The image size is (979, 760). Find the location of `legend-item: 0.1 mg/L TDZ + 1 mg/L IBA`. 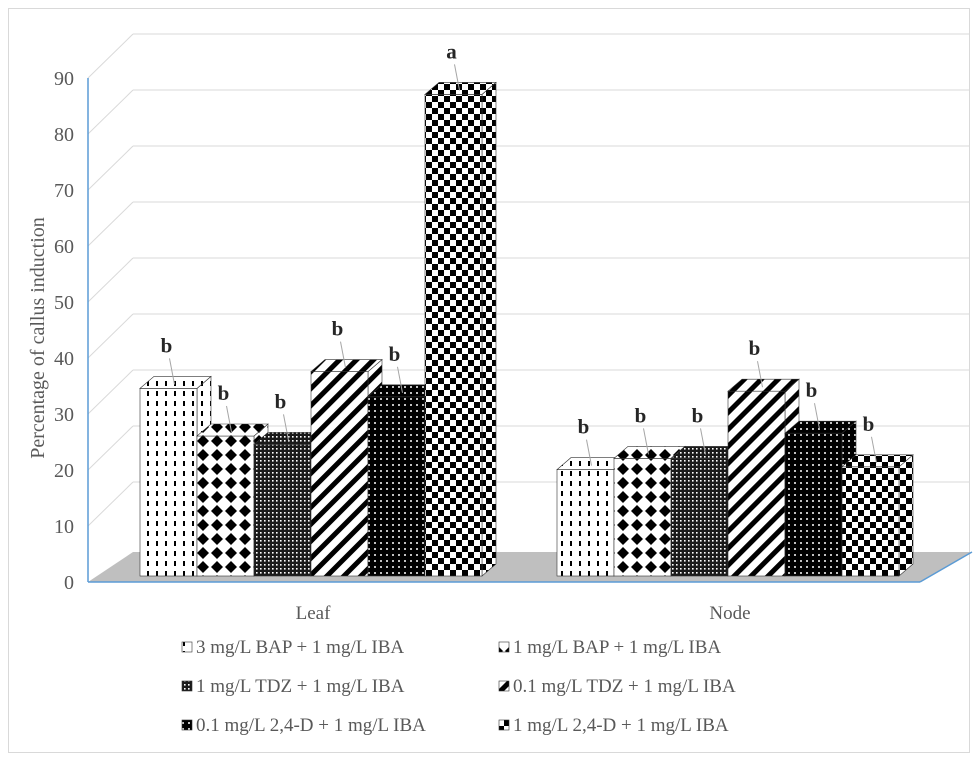

legend-item: 0.1 mg/L TDZ + 1 mg/L IBA is located at coordinates (617, 686).